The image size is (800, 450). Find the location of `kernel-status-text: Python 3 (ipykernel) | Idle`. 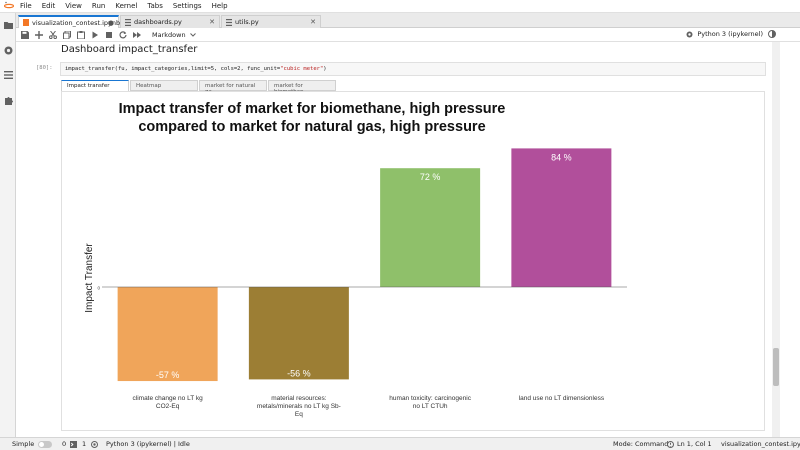

kernel-status-text: Python 3 (ipykernel) | Idle is located at coordinates (148, 444).